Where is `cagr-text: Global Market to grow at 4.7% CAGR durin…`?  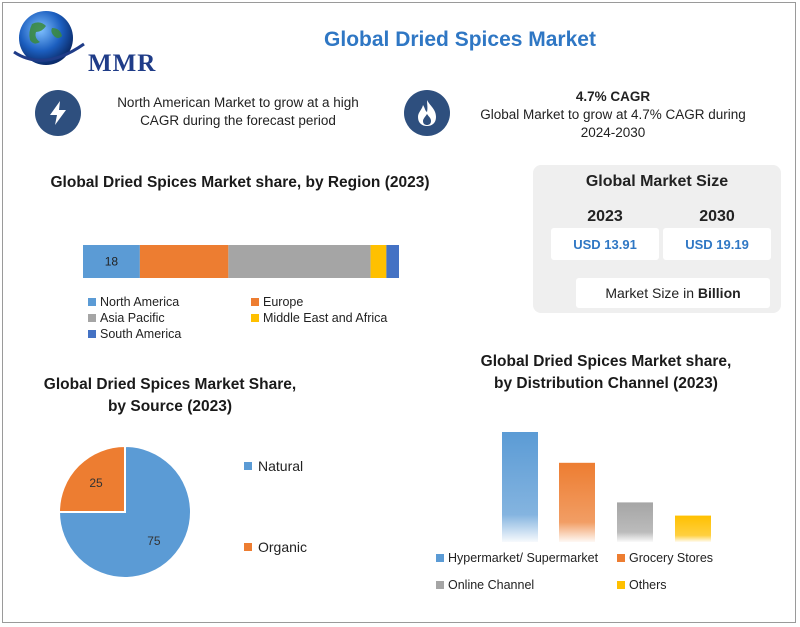 cagr-text: Global Market to grow at 4.7% CAGR durin… is located at coordinates (613, 123).